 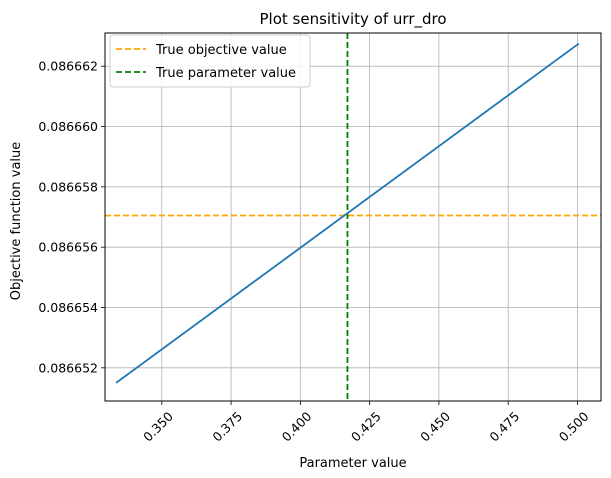 What do you see at coordinates (68, 126) in the screenshot?
I see `y-tick-label: 0.086660` at bounding box center [68, 126].